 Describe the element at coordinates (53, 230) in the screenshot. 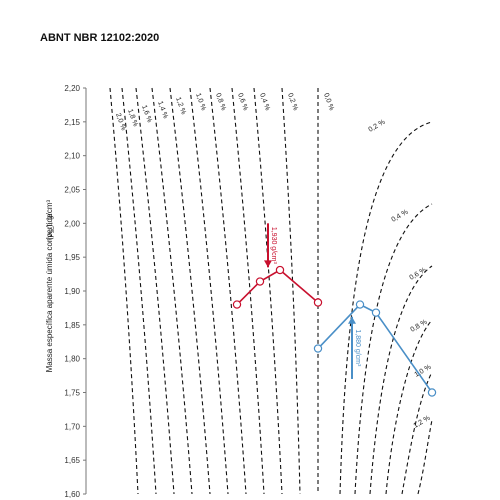

I see `y-axis-symbol-sub: sc` at that location.